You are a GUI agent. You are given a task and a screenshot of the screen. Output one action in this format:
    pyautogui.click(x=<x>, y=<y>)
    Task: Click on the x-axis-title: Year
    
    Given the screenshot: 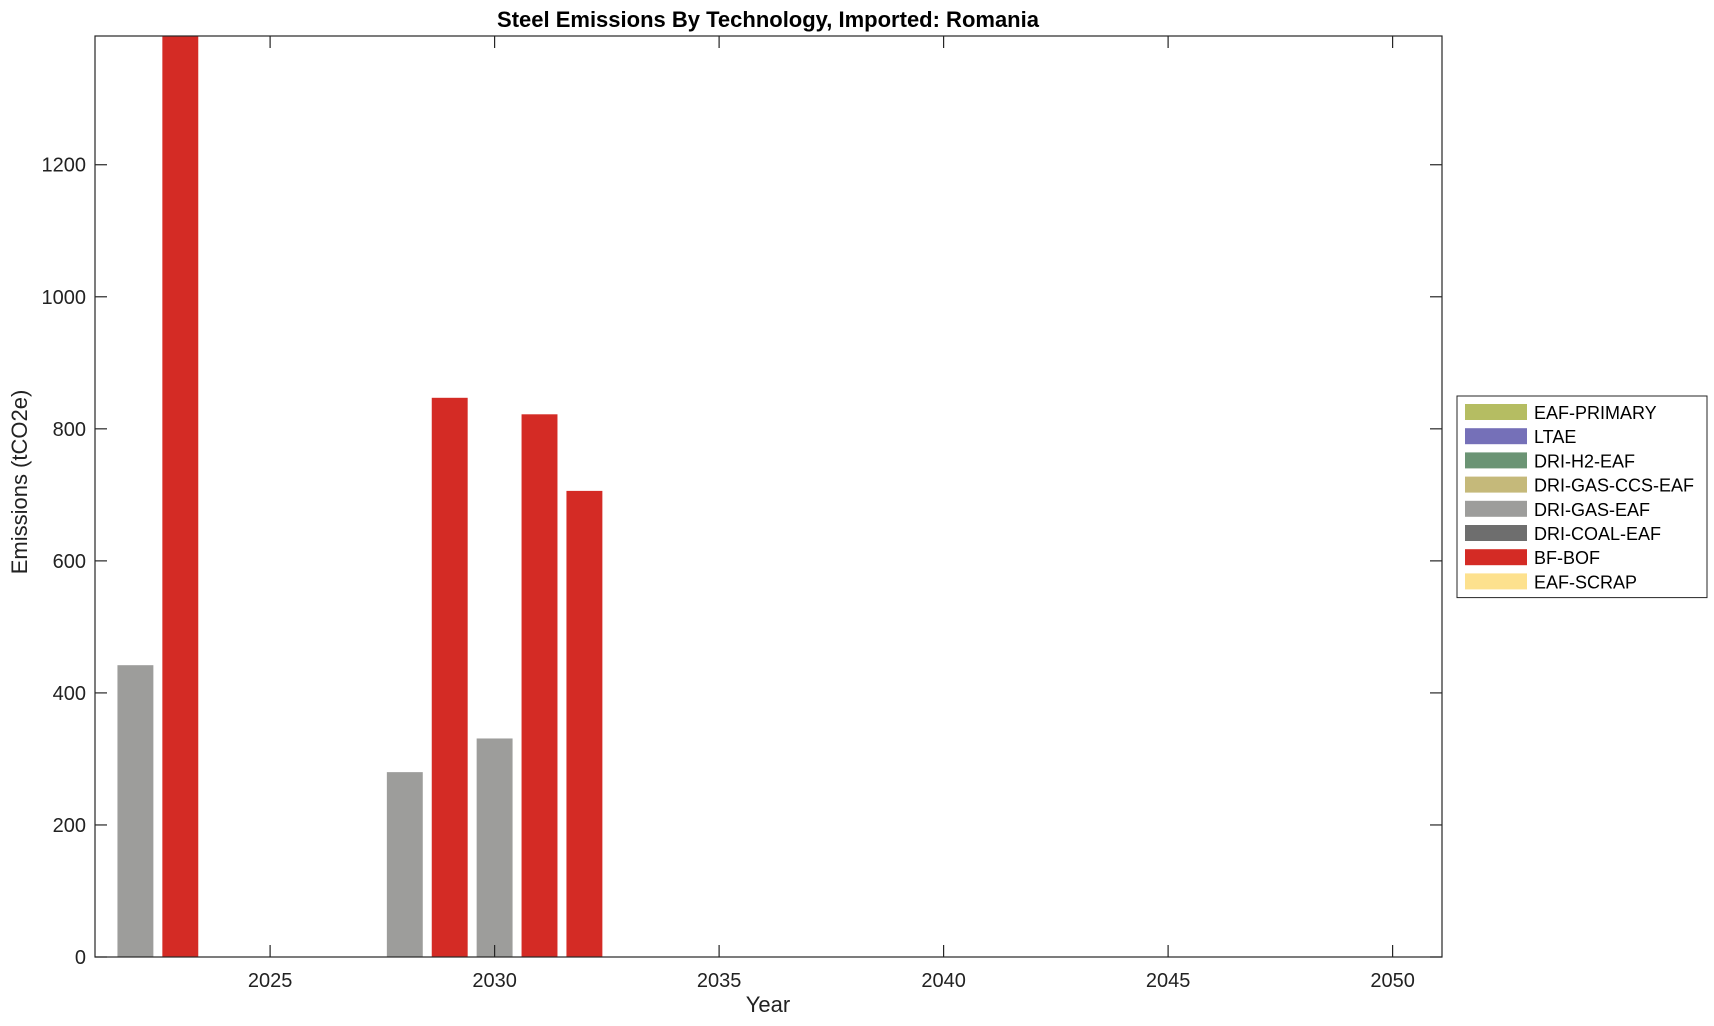 What is the action you would take?
    pyautogui.click(x=768, y=1004)
    